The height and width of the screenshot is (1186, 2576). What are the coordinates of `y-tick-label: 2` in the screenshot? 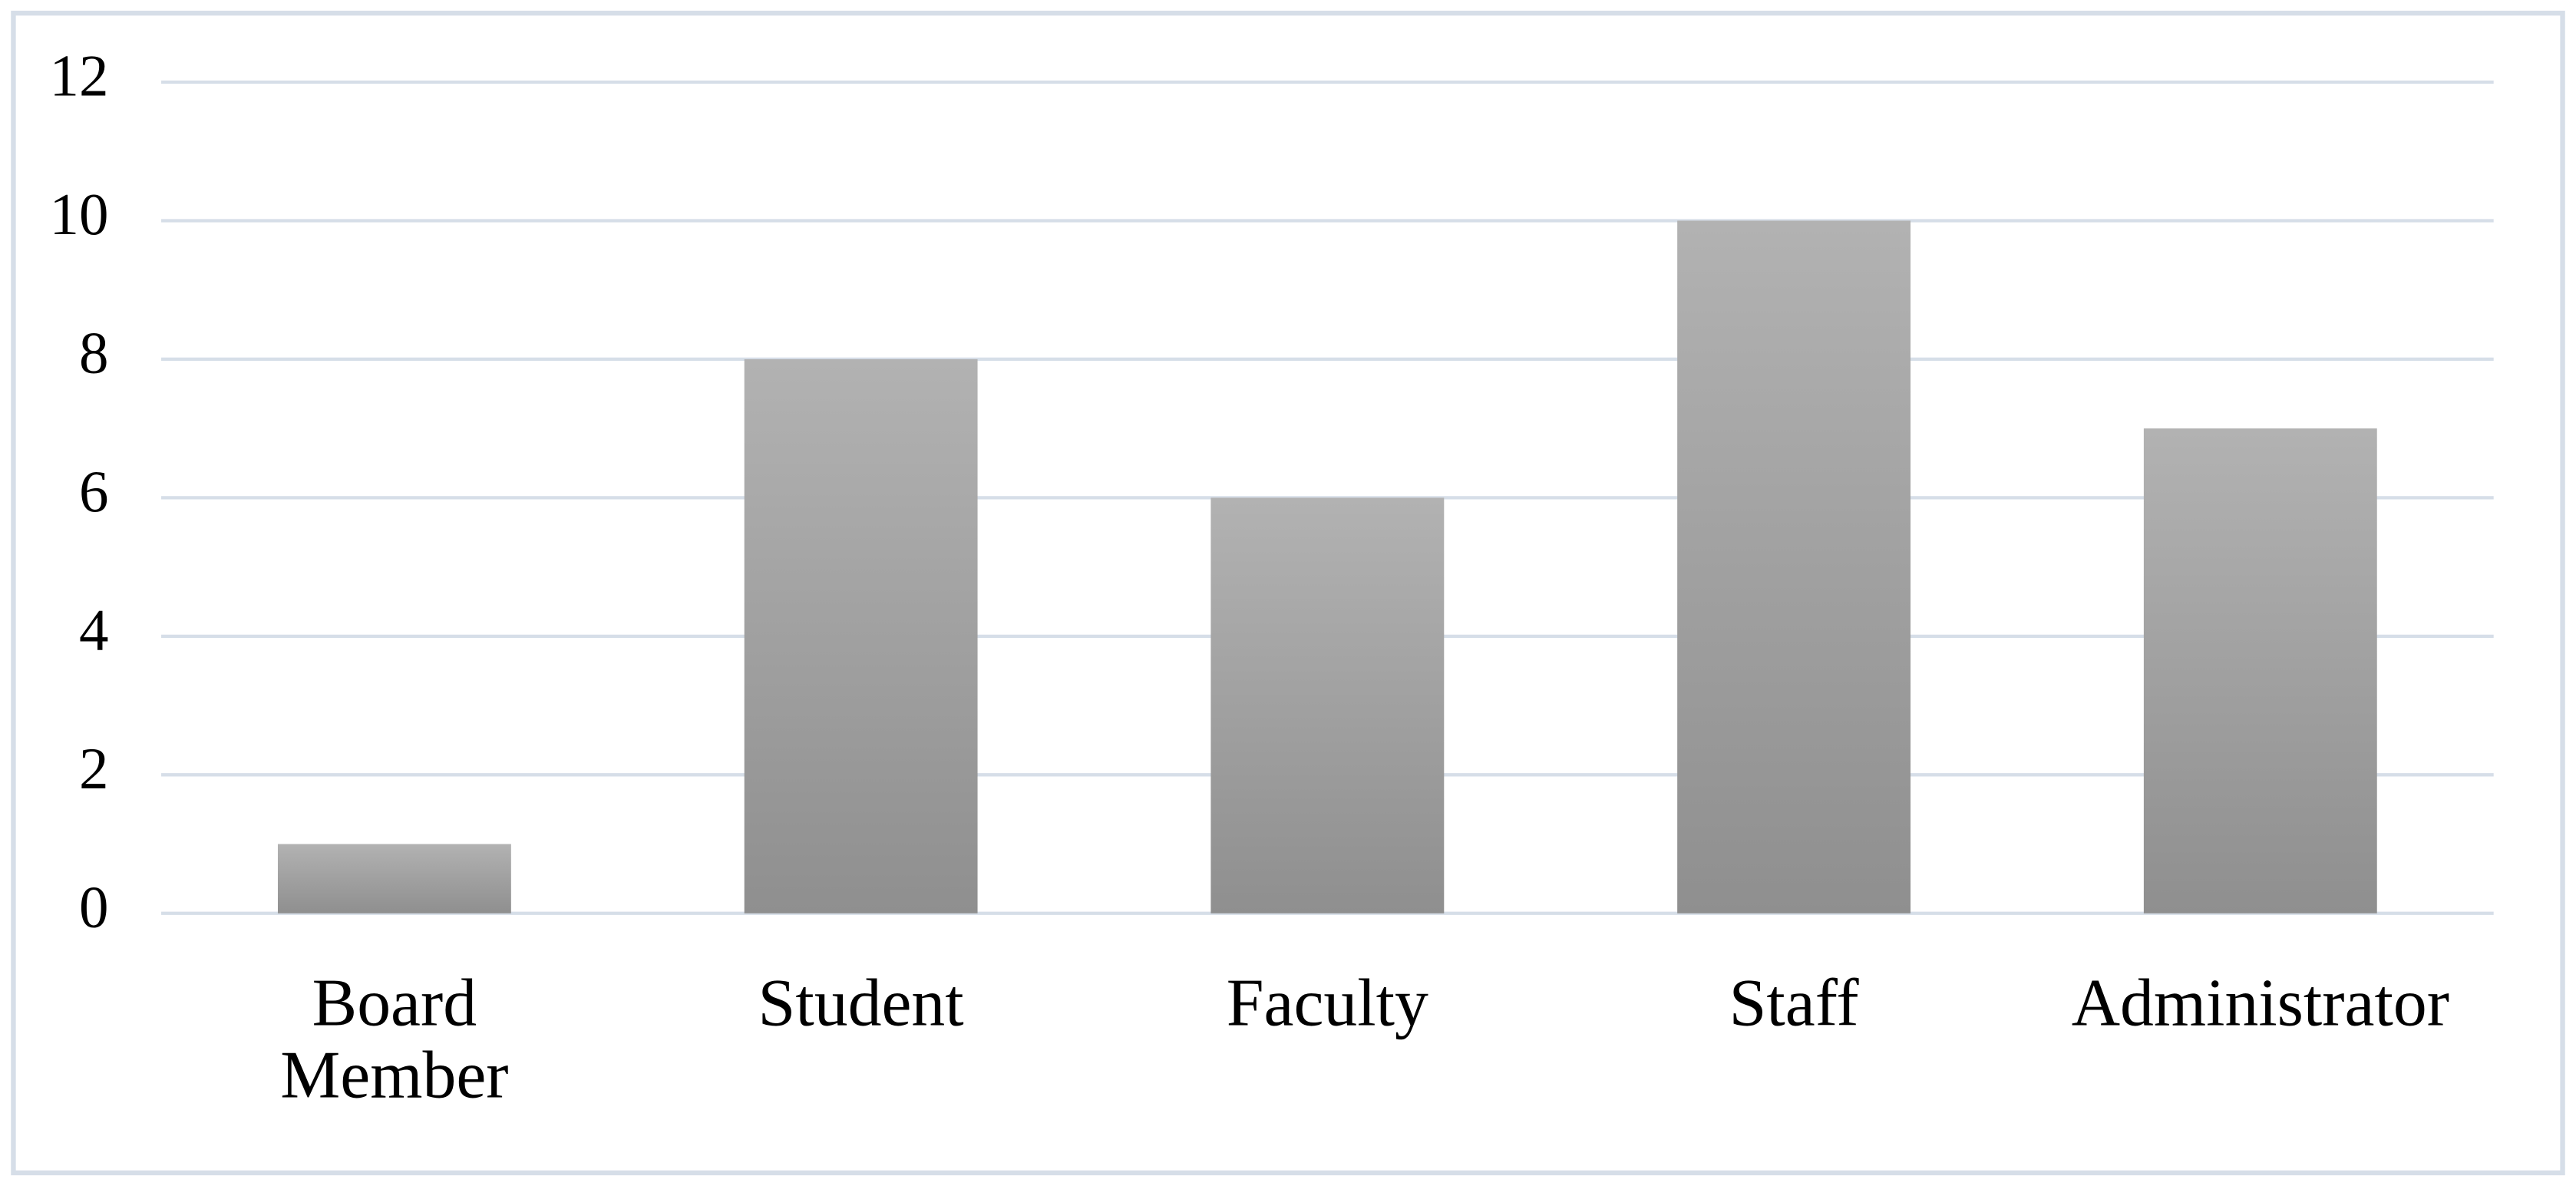 It's located at (94, 768).